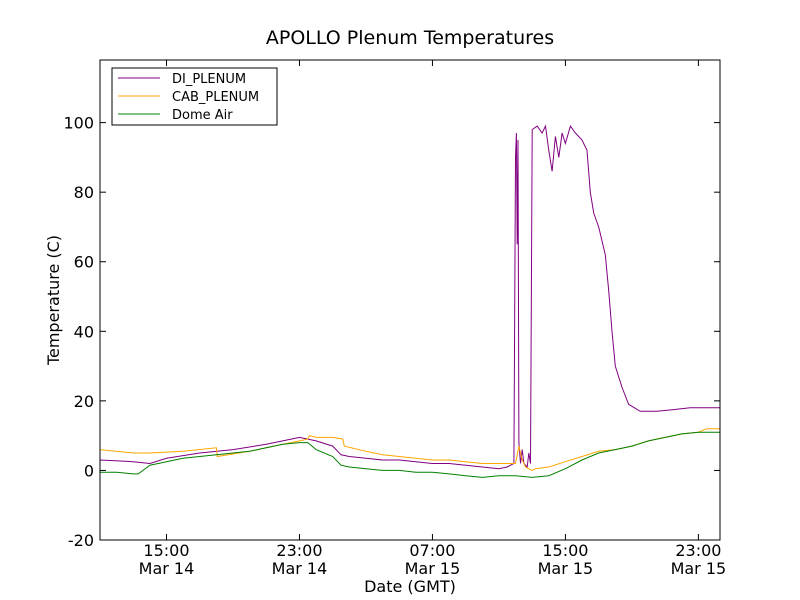 This screenshot has width=800, height=600. I want to click on x-tick-label-time: 07:00, so click(432, 550).